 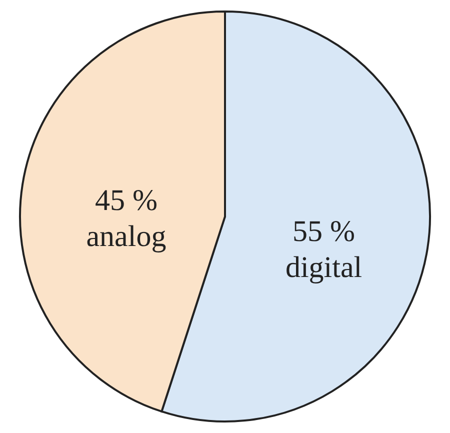 I want to click on slice-label: digital, so click(x=323, y=267).